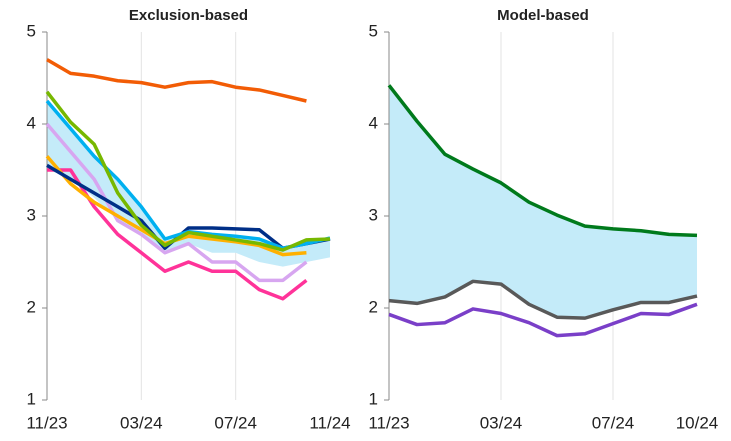 The image size is (731, 441). What do you see at coordinates (188, 15) in the screenshot?
I see `chart-title: Exclusion-based` at bounding box center [188, 15].